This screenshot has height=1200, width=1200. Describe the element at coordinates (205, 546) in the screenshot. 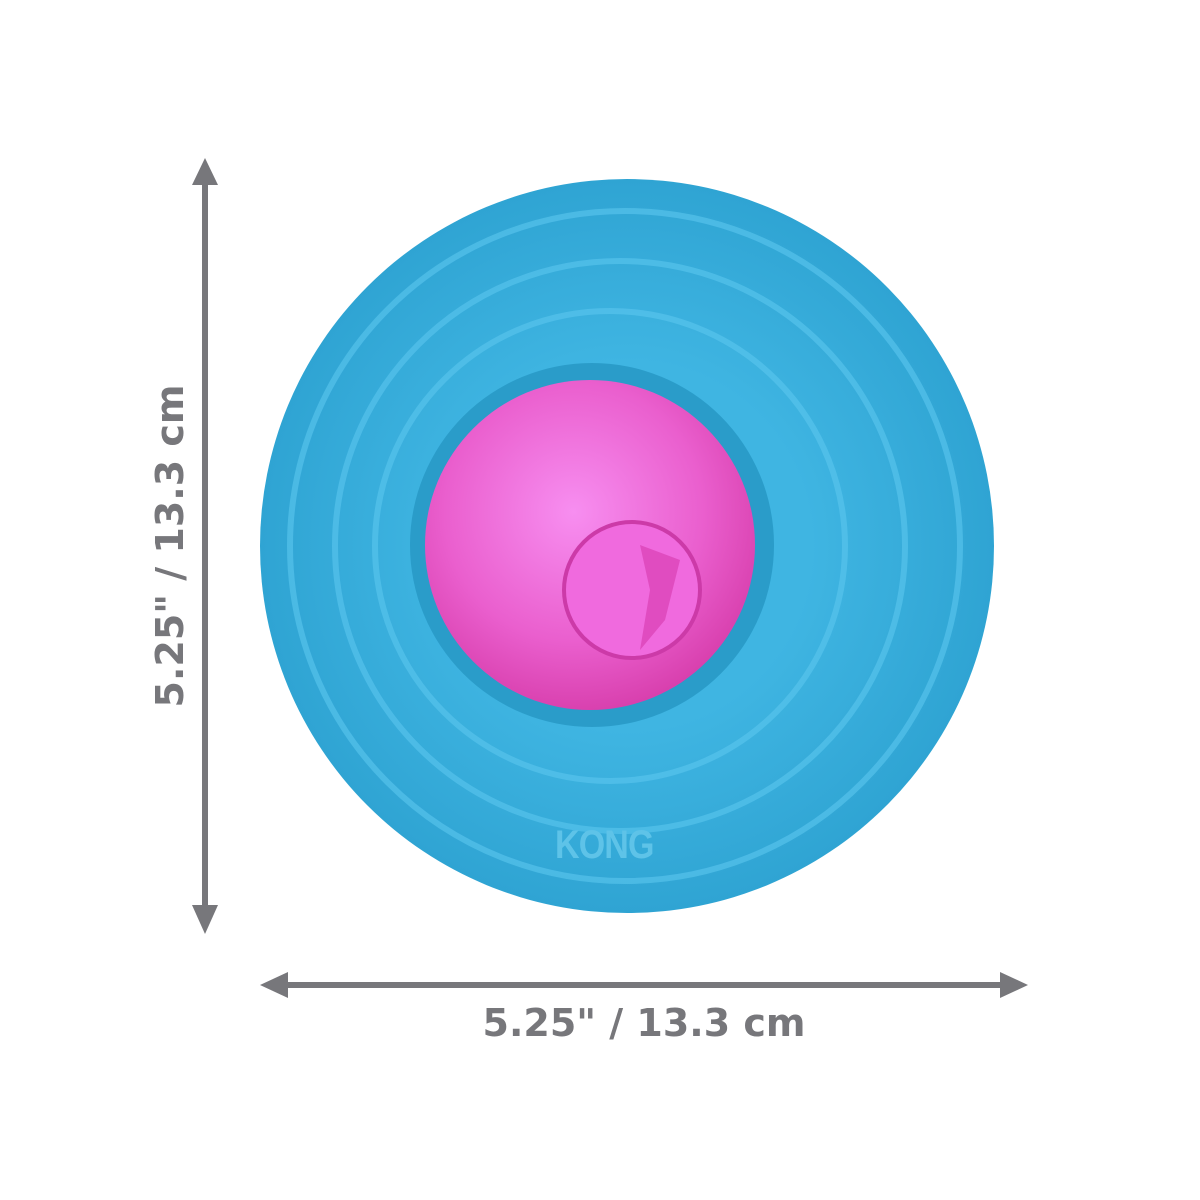

I see `height-arrow` at that location.